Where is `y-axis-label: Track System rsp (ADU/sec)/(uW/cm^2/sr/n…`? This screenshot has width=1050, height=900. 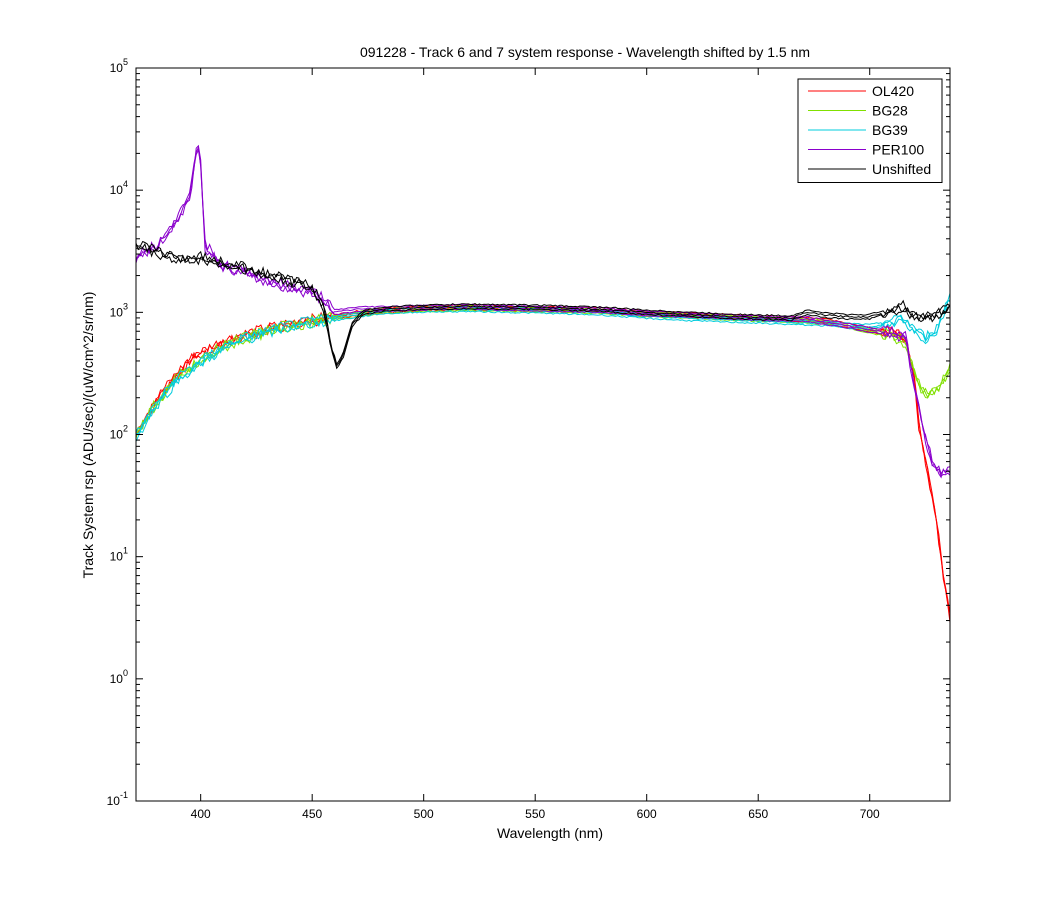
y-axis-label: Track System rsp (ADU/sec)/(uW/cm^2/sr/n… is located at coordinates (88, 435).